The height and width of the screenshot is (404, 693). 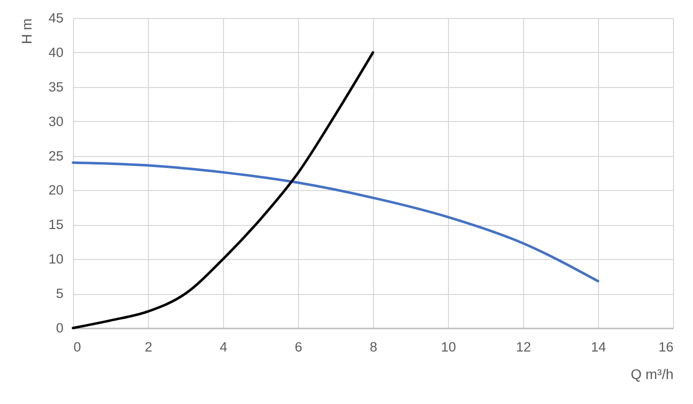 I want to click on x-tick-label: 6, so click(x=298, y=347).